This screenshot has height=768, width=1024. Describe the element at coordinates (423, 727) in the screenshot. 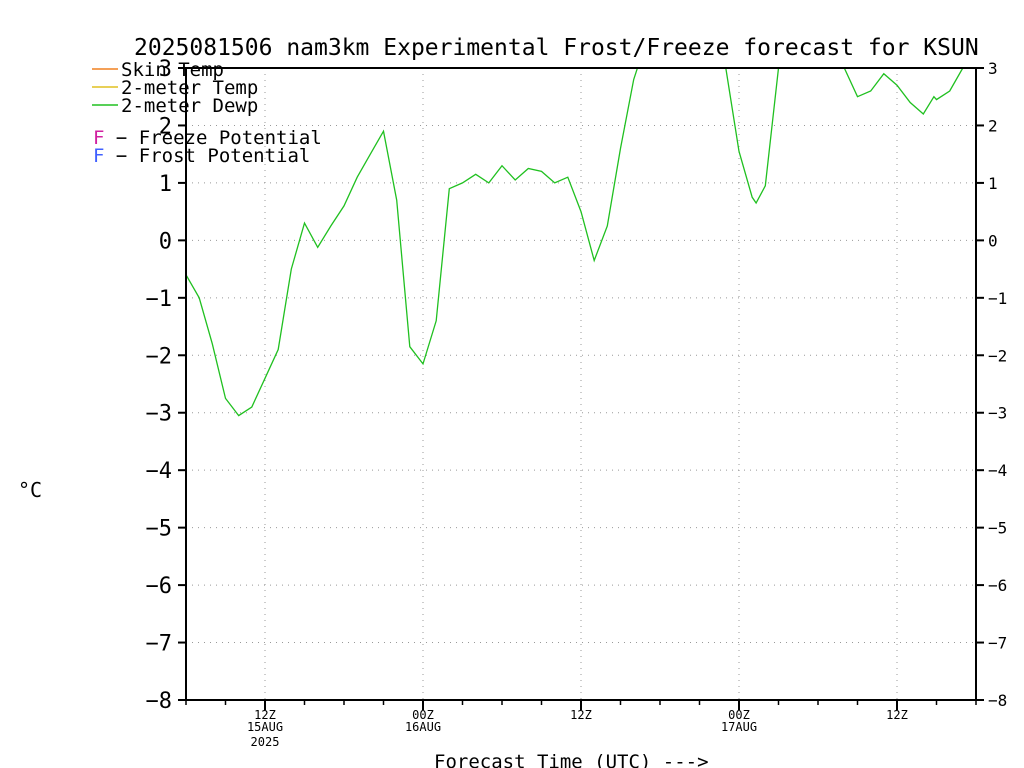

I see `x-tick-date: 16AUG` at that location.